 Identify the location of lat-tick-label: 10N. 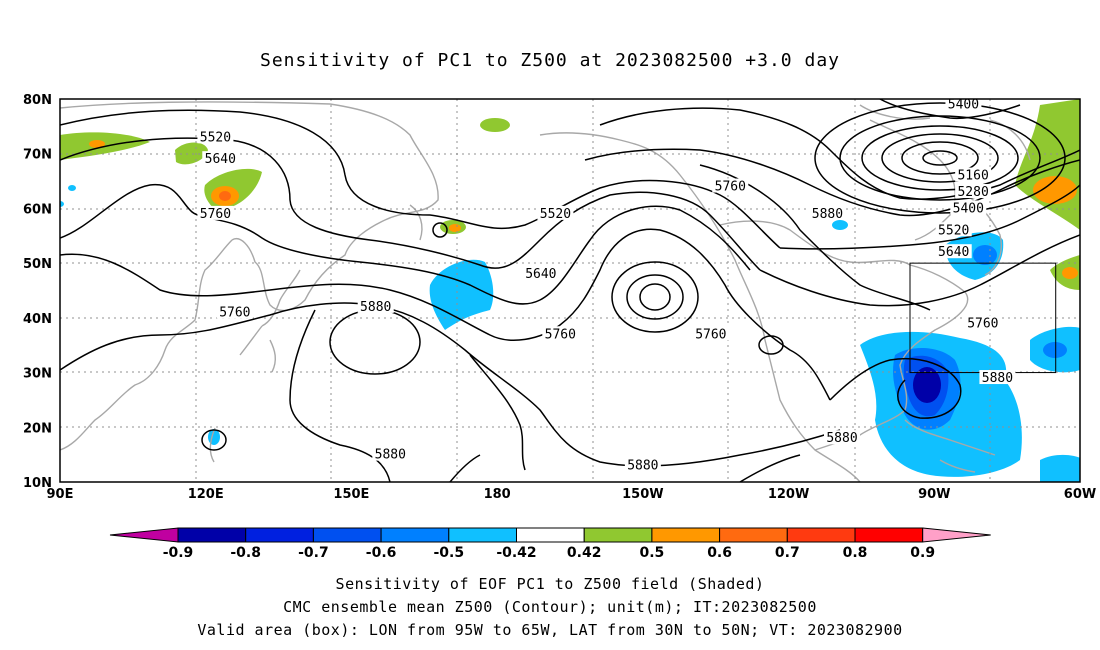
(37, 483).